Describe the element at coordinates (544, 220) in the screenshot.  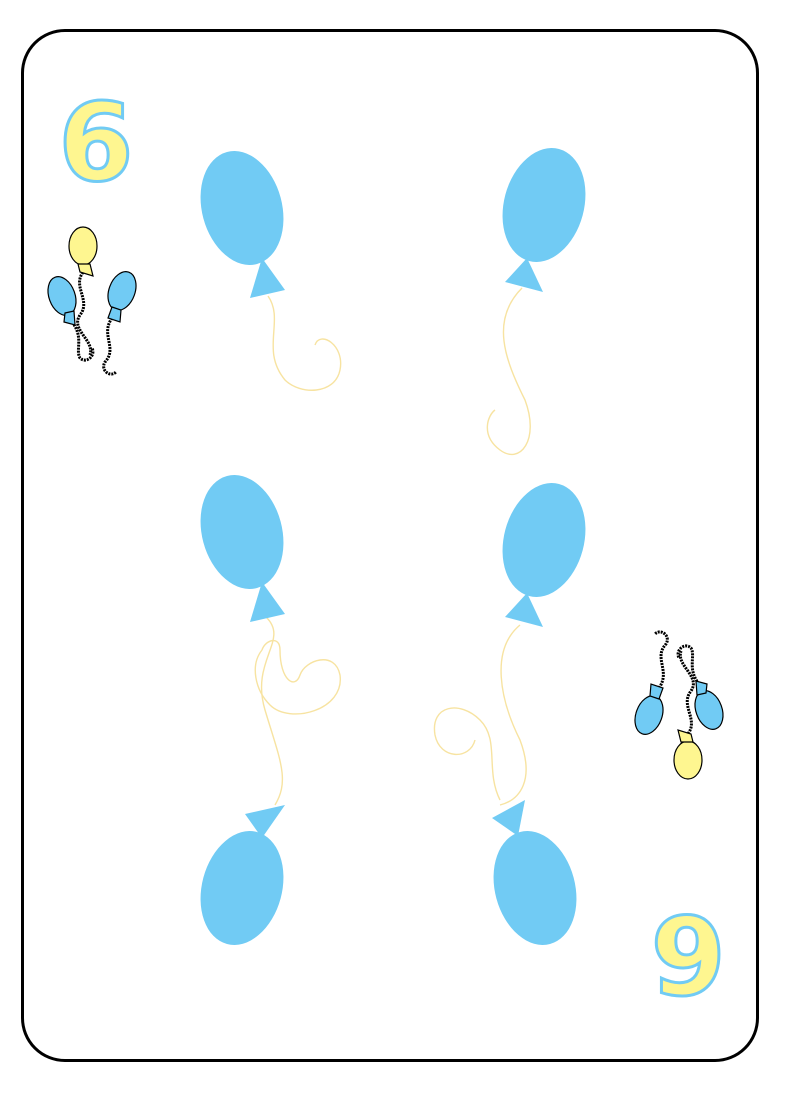
I see `balloon-pip-2-icon` at that location.